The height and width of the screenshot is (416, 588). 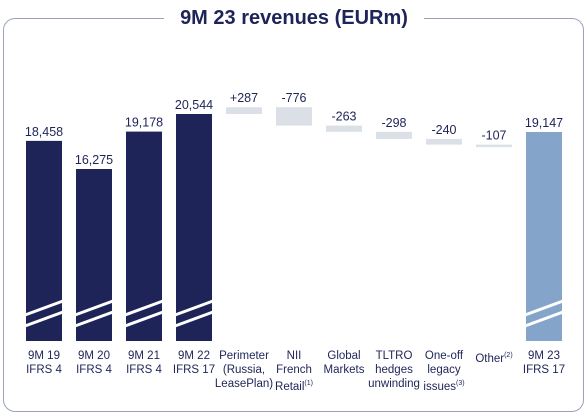 What do you see at coordinates (343, 117) in the screenshot?
I see `data-label-6: -263` at bounding box center [343, 117].